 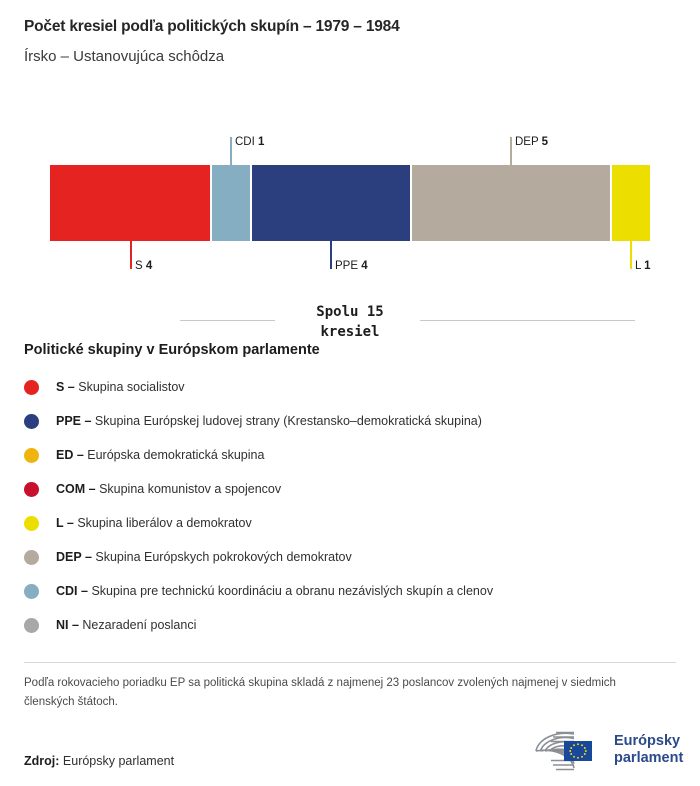 I want to click on callout-l: L 1, so click(x=643, y=266).